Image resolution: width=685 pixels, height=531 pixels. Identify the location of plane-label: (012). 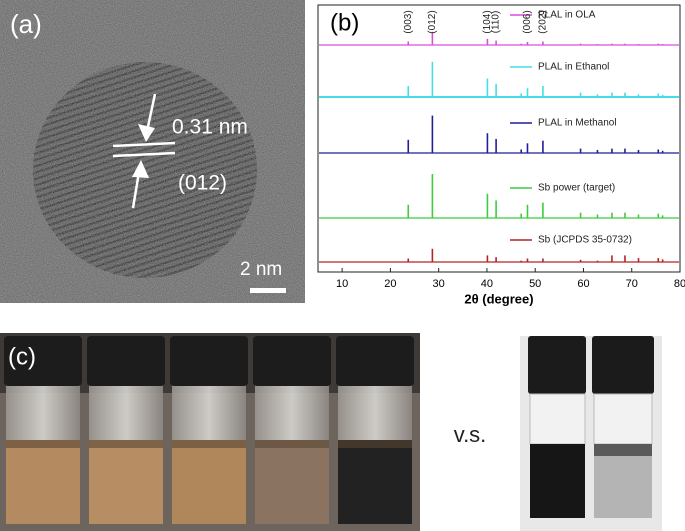
(202, 183).